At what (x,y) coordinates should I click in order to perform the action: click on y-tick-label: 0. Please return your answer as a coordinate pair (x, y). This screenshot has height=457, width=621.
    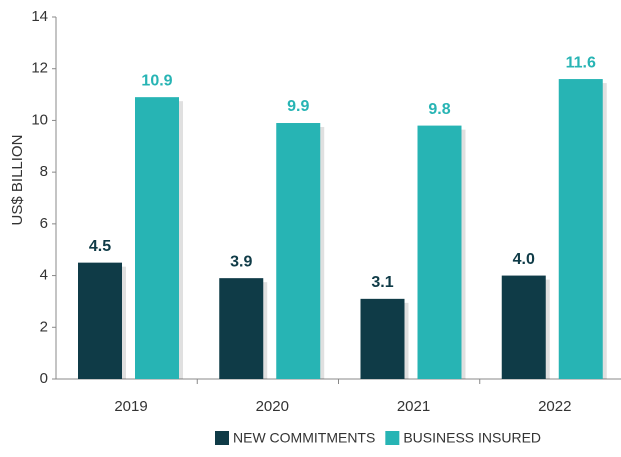
    Looking at the image, I should click on (44, 378).